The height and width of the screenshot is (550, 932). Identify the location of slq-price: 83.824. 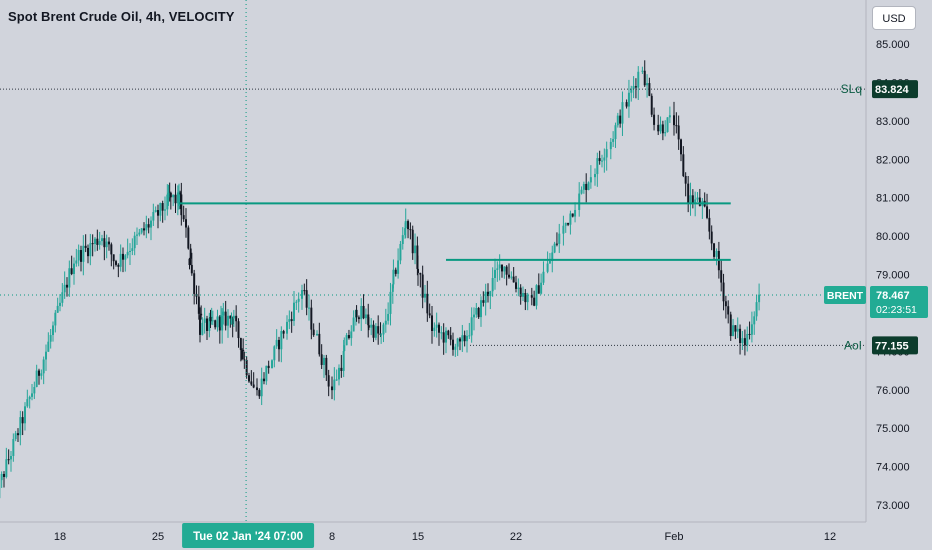
(892, 90).